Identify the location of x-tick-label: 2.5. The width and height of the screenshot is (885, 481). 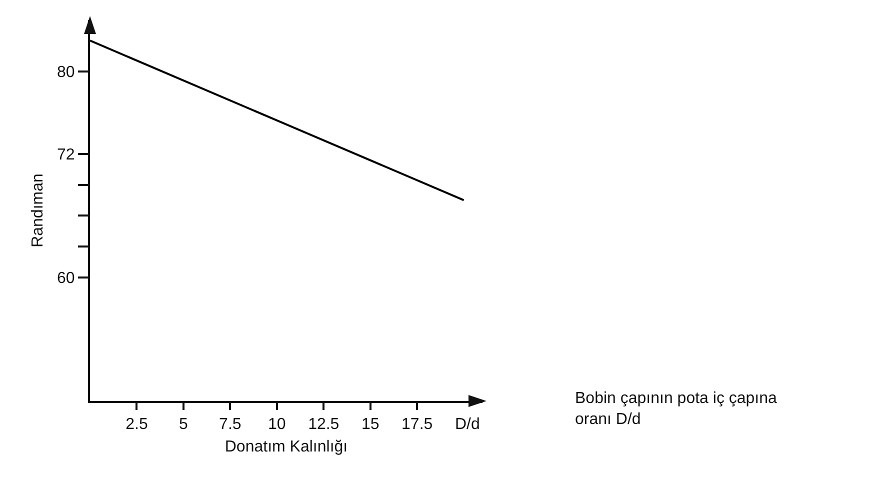
(137, 425).